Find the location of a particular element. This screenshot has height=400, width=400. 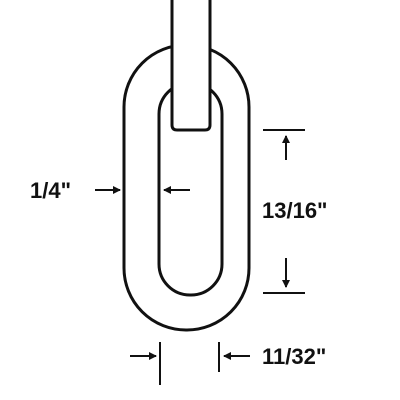

inside-width-label: 11/32" is located at coordinates (294, 356).